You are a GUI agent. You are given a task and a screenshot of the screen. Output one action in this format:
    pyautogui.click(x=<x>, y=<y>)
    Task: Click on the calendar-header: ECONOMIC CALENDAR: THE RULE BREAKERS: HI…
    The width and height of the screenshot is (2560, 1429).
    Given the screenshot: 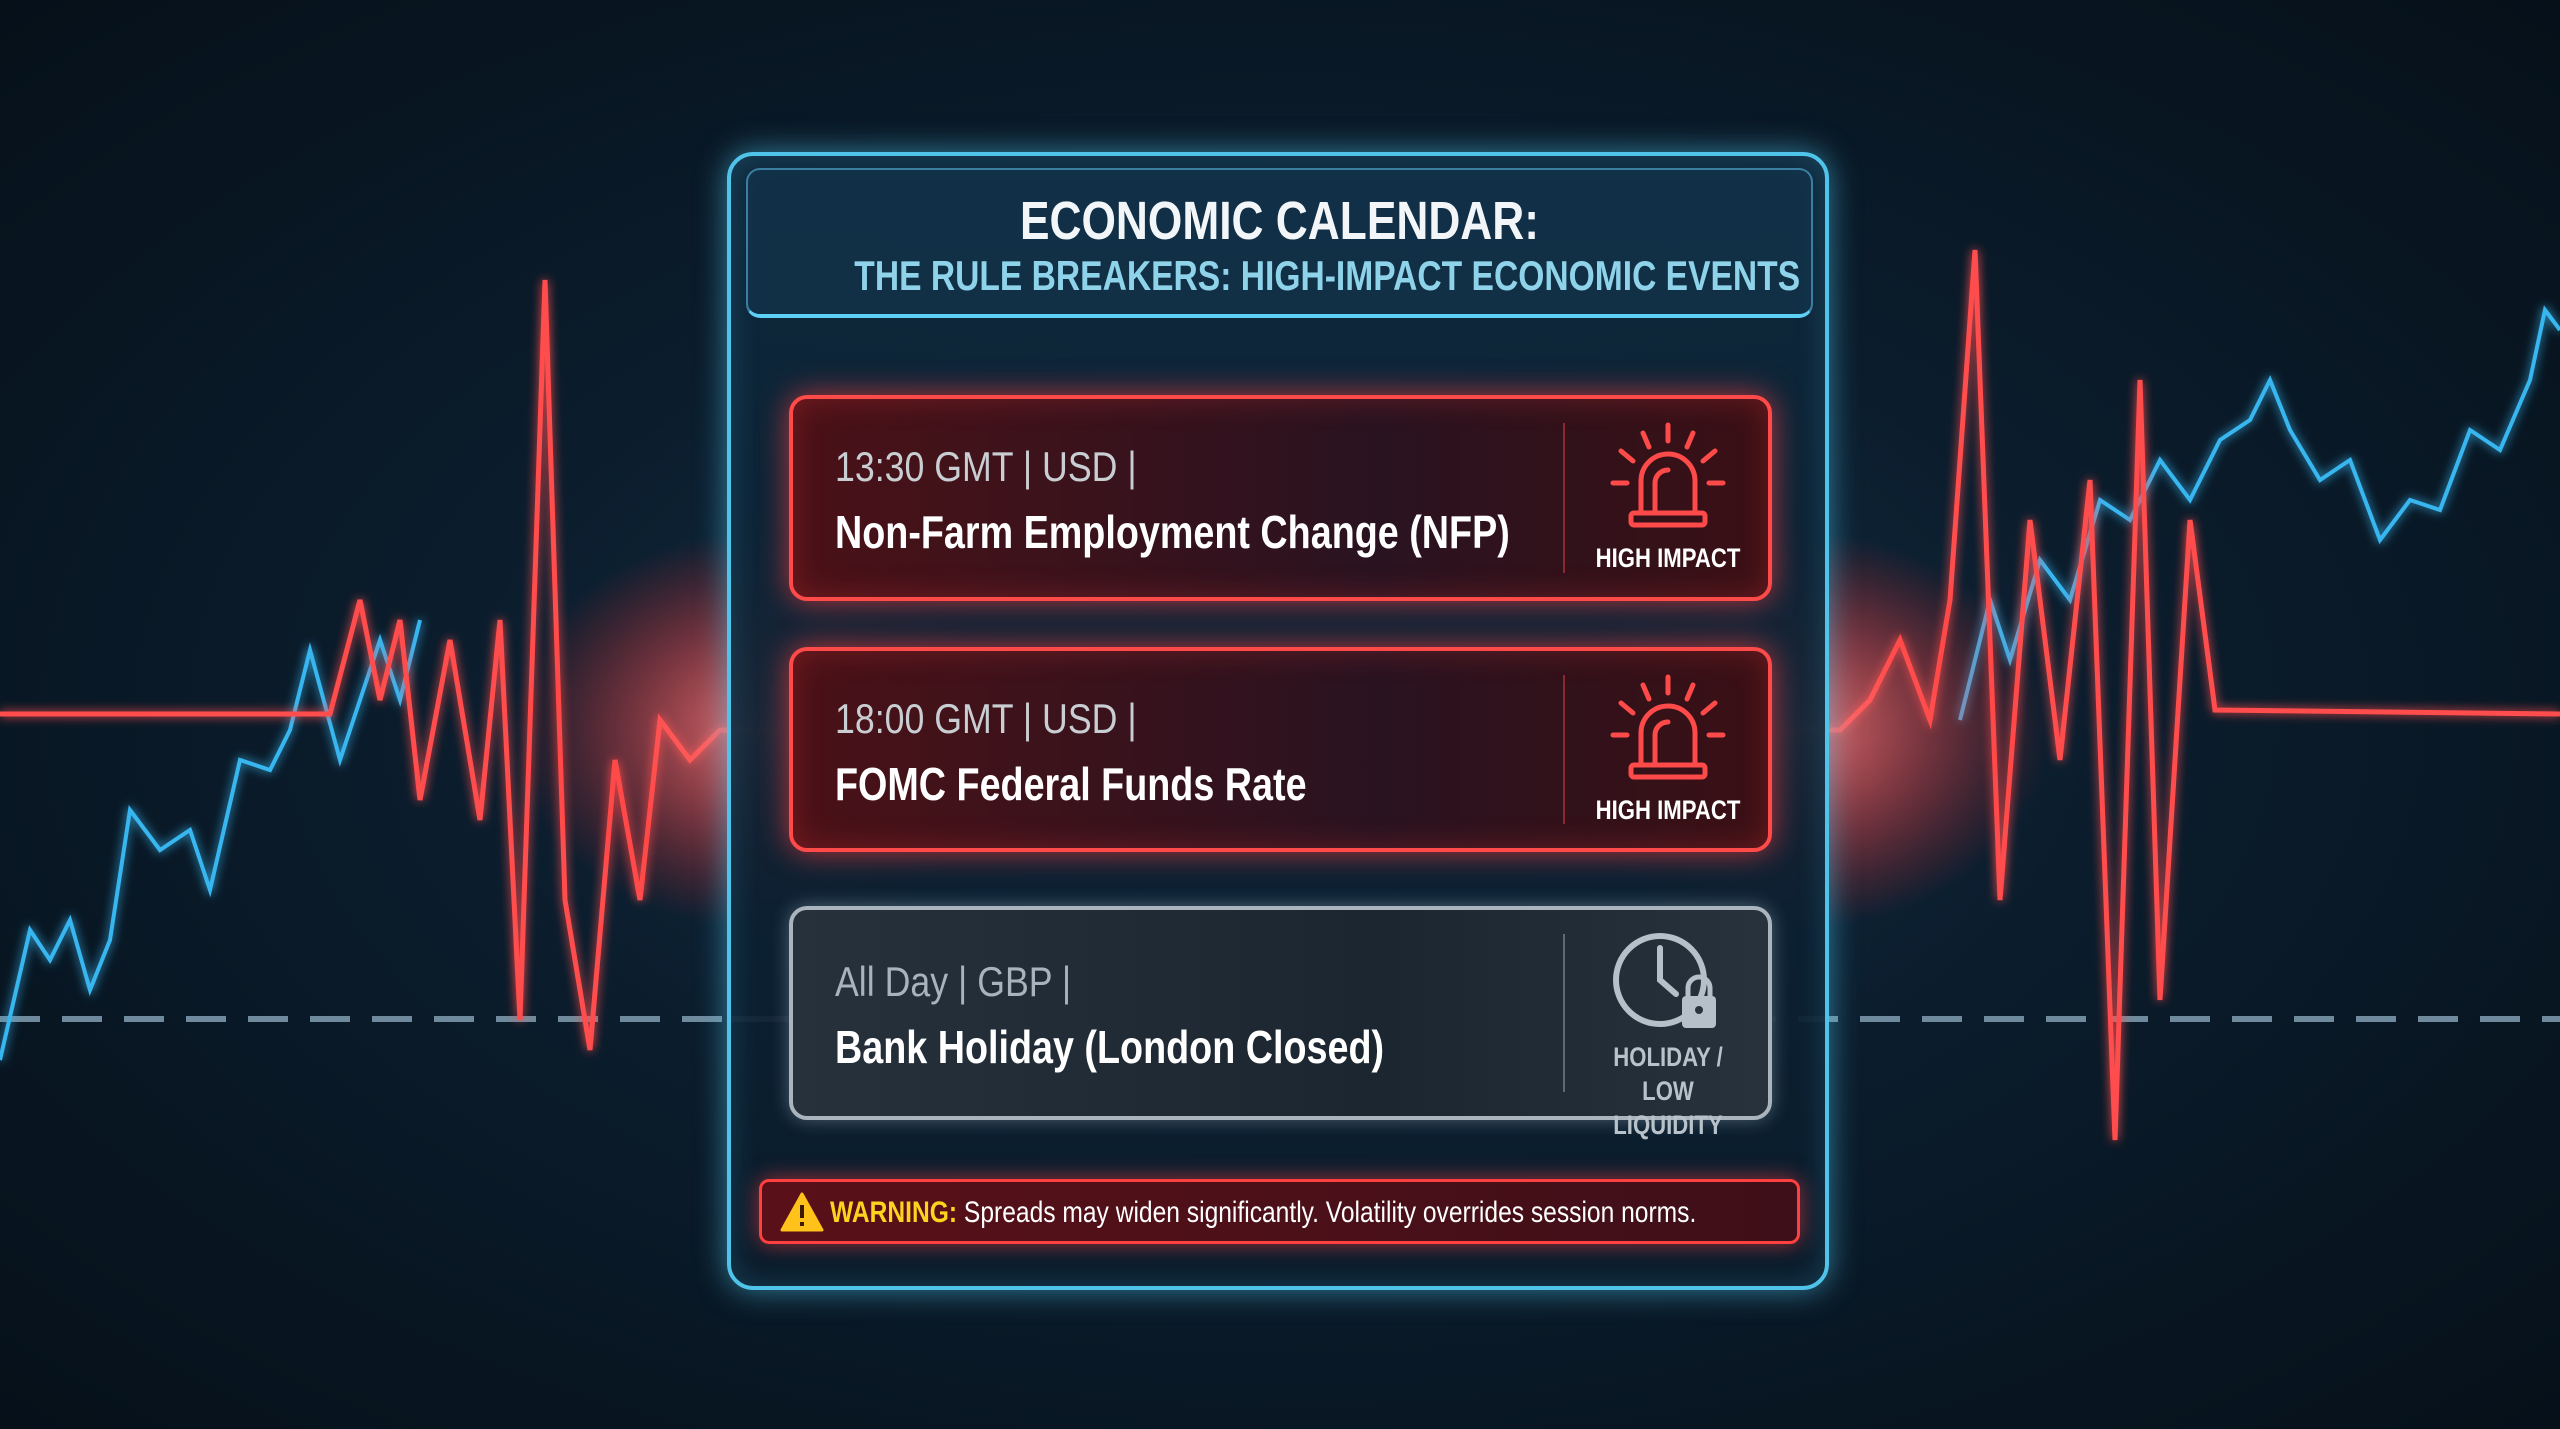 What is the action you would take?
    pyautogui.click(x=1279, y=243)
    